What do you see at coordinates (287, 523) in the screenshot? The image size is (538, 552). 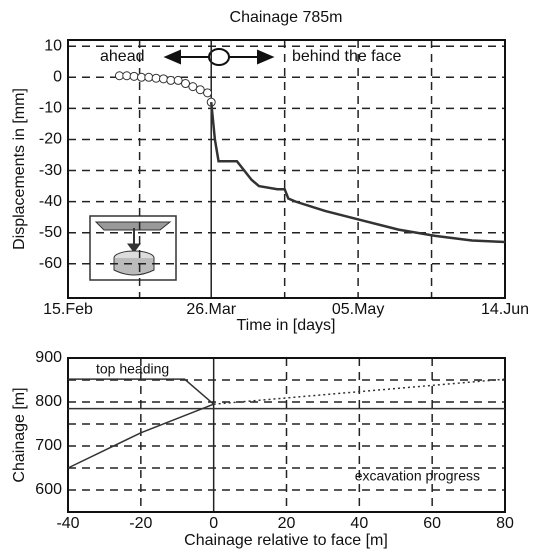 I see `x-tick-label: 20` at bounding box center [287, 523].